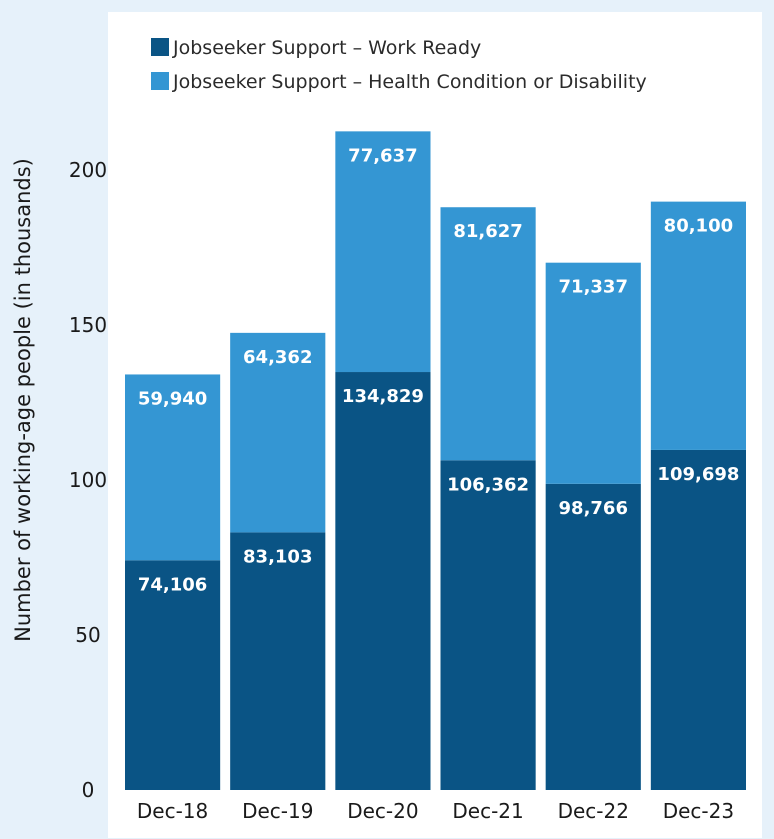 The image size is (774, 839). Describe the element at coordinates (88, 480) in the screenshot. I see `y-tick-label: 100` at that location.